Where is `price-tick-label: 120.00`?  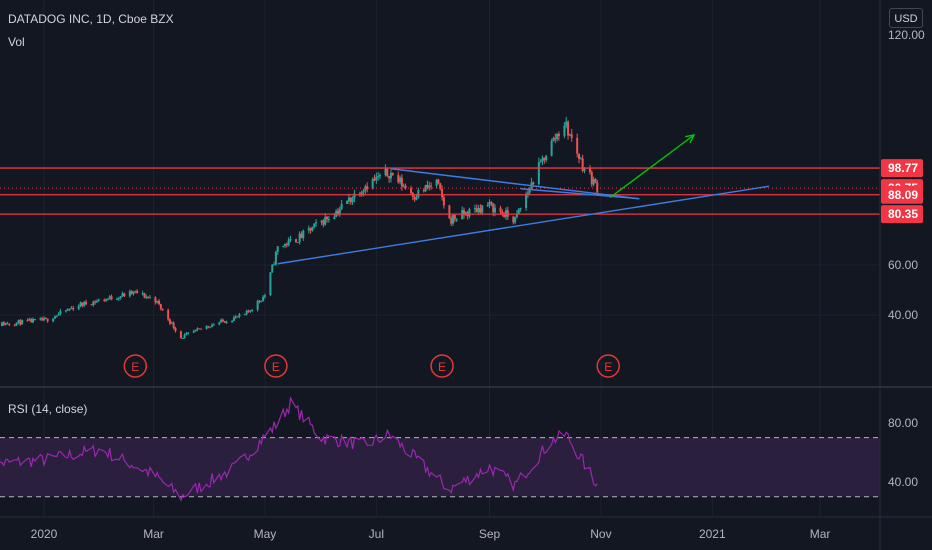 price-tick-label: 120.00 is located at coordinates (906, 35).